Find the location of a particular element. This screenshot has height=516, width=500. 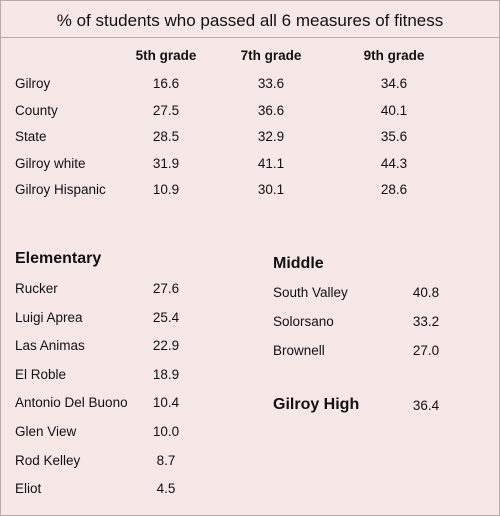

high-school-value: 36.4 is located at coordinates (426, 405).